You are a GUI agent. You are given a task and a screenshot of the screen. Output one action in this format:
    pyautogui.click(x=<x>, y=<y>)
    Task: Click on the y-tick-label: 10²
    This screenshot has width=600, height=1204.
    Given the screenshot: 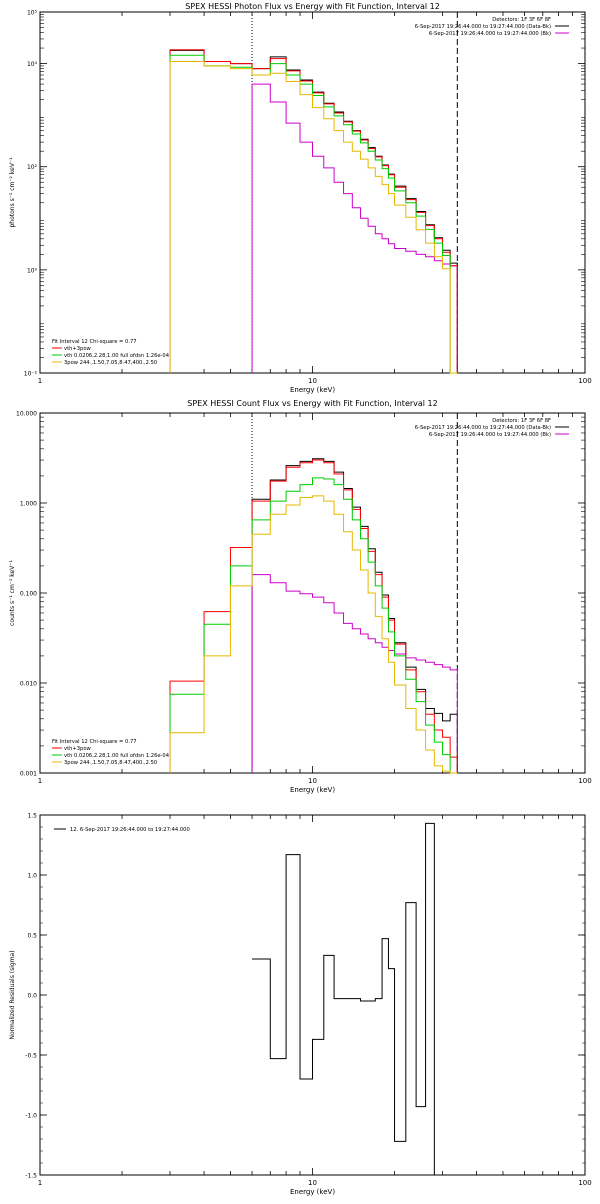 What is the action you would take?
    pyautogui.click(x=32, y=167)
    